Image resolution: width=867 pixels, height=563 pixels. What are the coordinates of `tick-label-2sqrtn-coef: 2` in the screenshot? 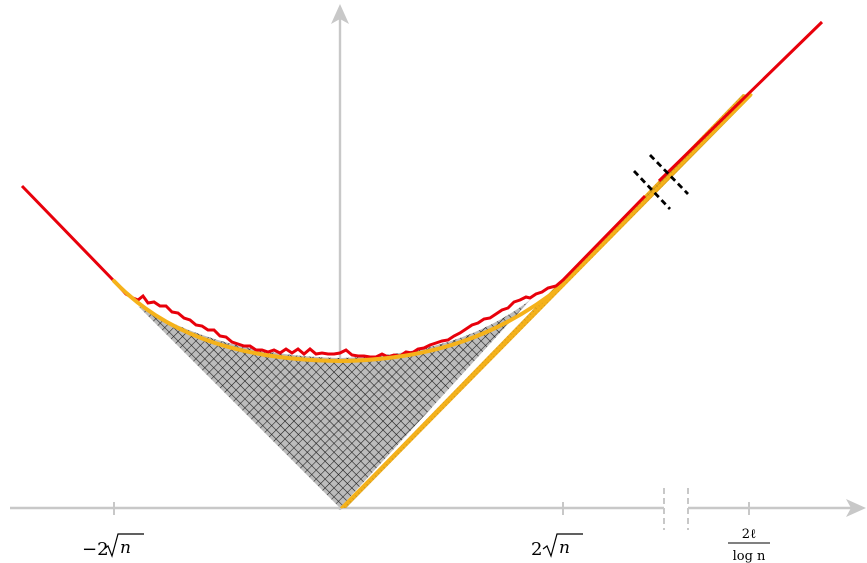 It's located at (536, 549).